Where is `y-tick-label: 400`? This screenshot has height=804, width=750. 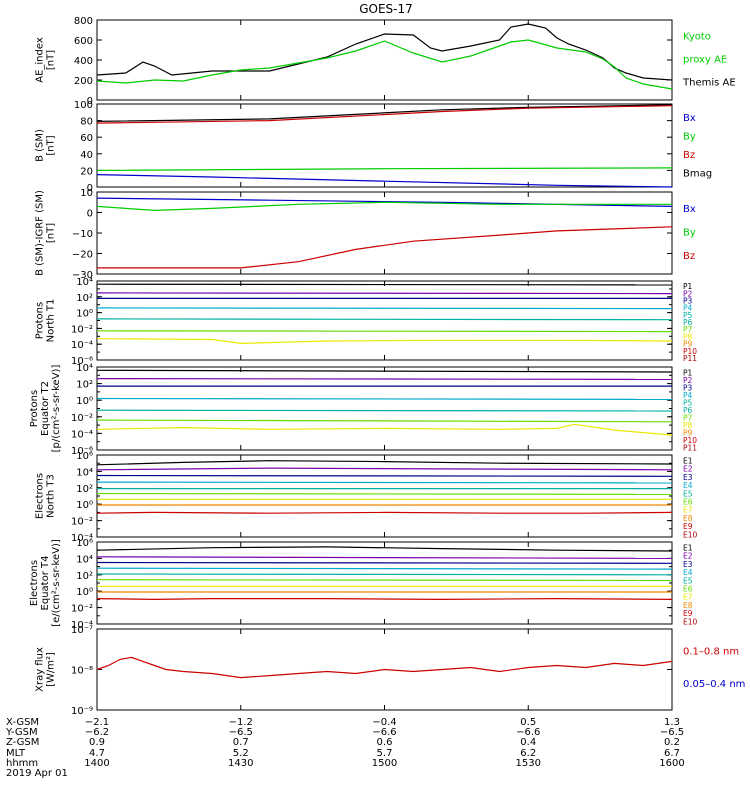 y-tick-label: 400 is located at coordinates (83, 61).